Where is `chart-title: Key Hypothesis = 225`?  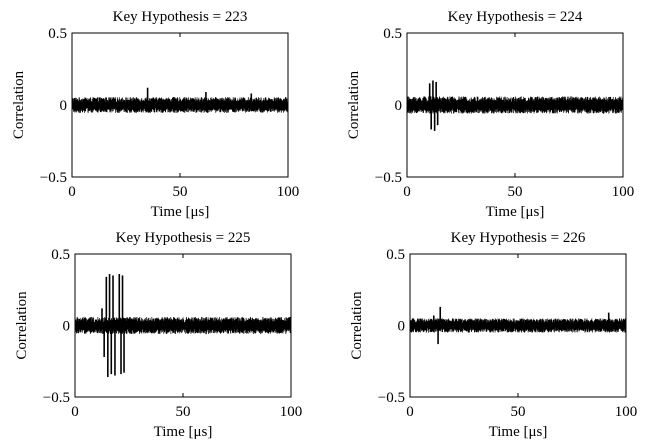 chart-title: Key Hypothesis = 225 is located at coordinates (183, 238).